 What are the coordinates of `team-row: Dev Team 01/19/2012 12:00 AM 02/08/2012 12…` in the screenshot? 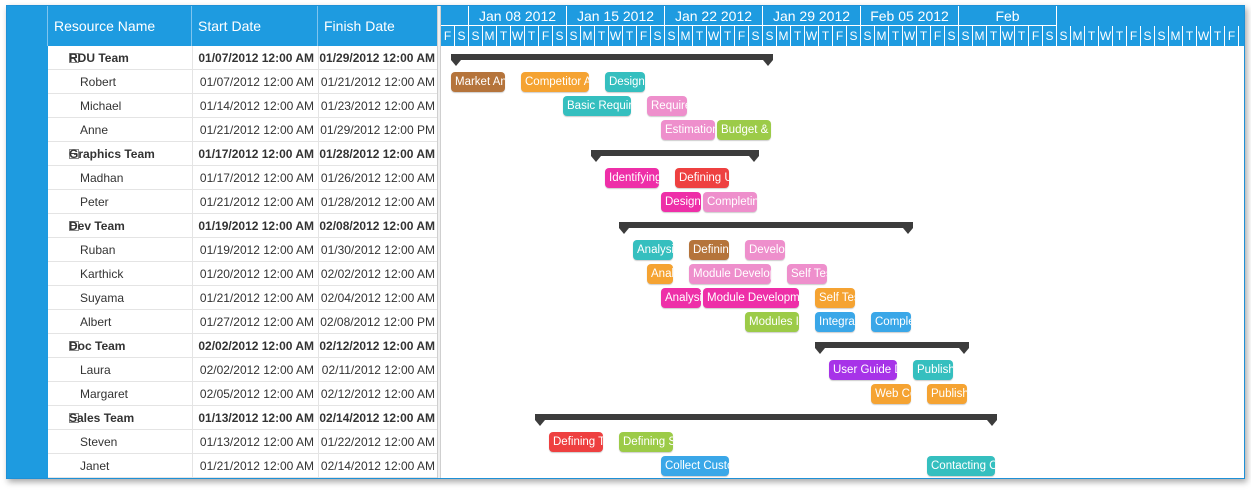 It's located at (242, 226).